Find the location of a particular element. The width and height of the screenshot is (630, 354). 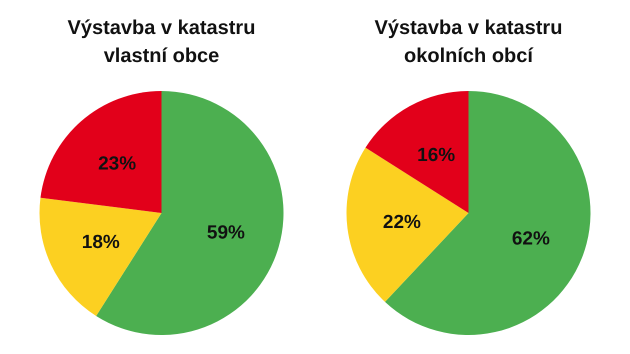

data-label: 16% is located at coordinates (436, 155).